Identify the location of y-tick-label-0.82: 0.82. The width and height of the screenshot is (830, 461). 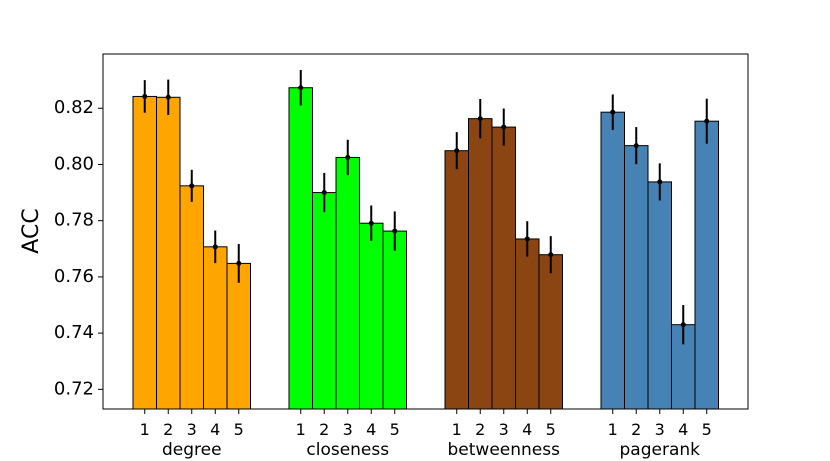
(74, 107).